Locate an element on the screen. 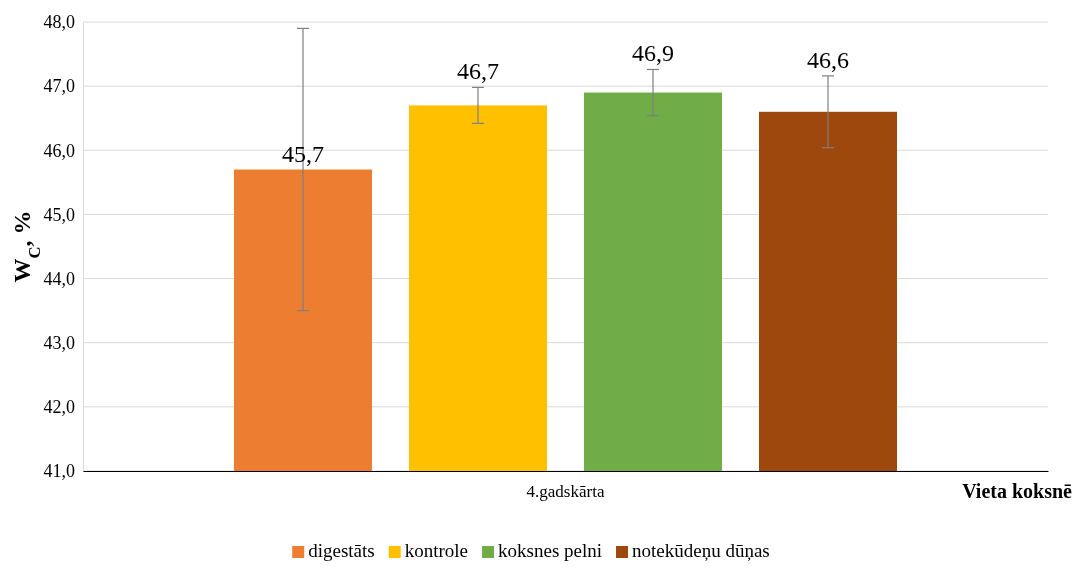 The width and height of the screenshot is (1076, 568). y-tick-label: 47,0 is located at coordinates (59, 86).